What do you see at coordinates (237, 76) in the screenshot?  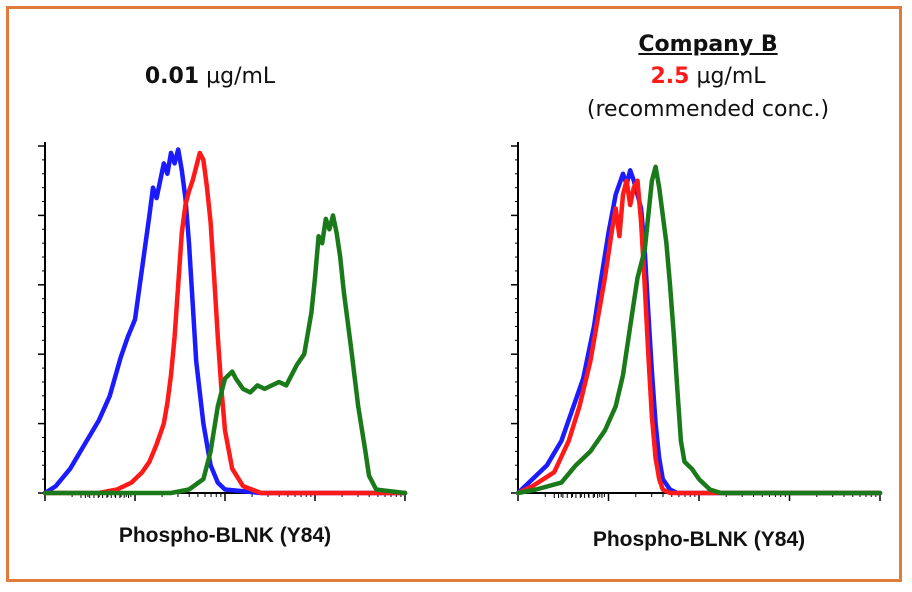 I see `panel-1-unit: µg/mL` at bounding box center [237, 76].